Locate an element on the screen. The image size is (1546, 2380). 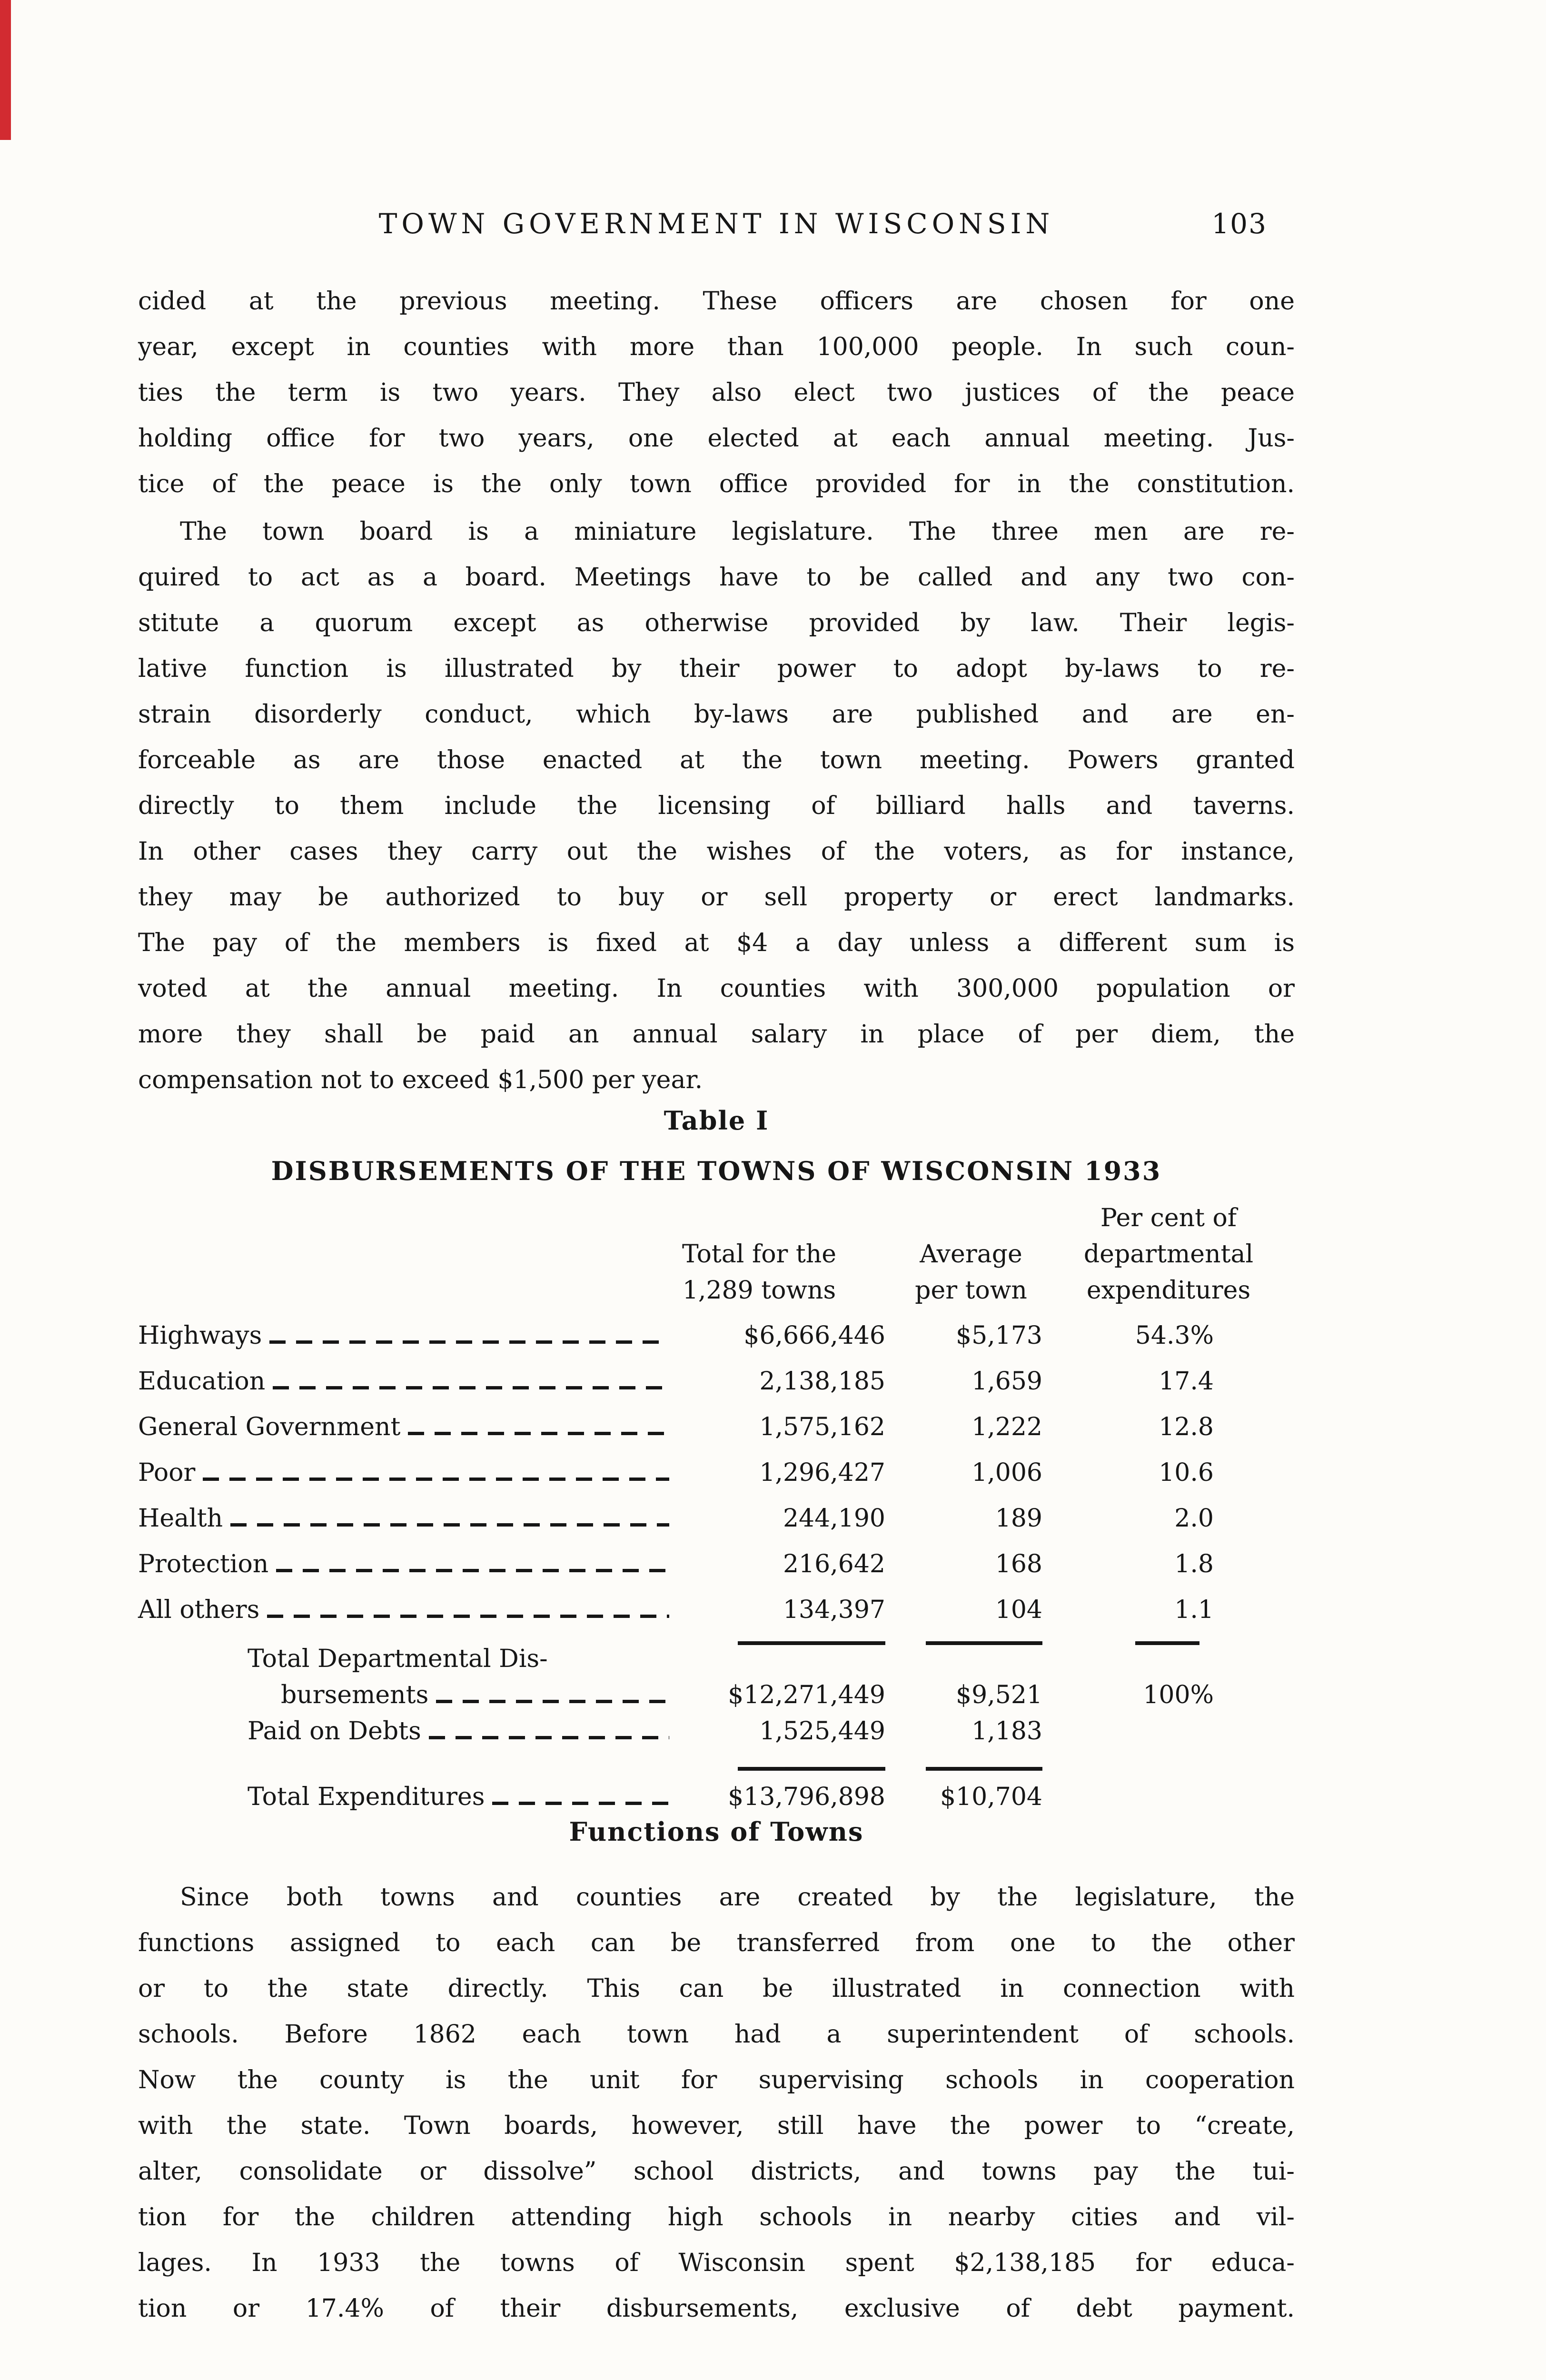
table-grand-total: Total Expenditures $13,796,898 $10,704 is located at coordinates (716, 1797).